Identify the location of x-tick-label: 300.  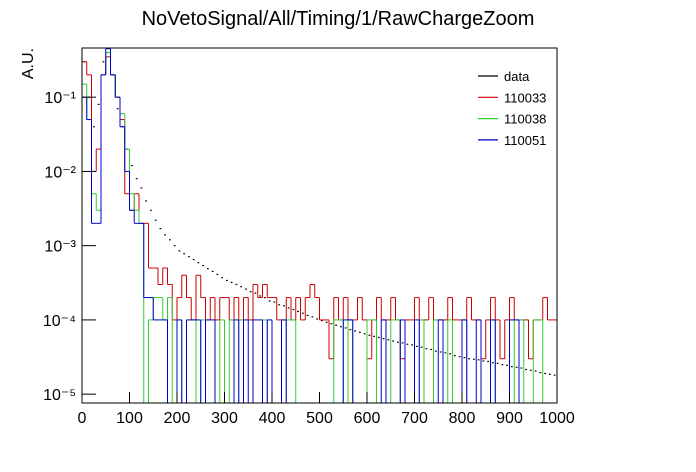
(224, 418).